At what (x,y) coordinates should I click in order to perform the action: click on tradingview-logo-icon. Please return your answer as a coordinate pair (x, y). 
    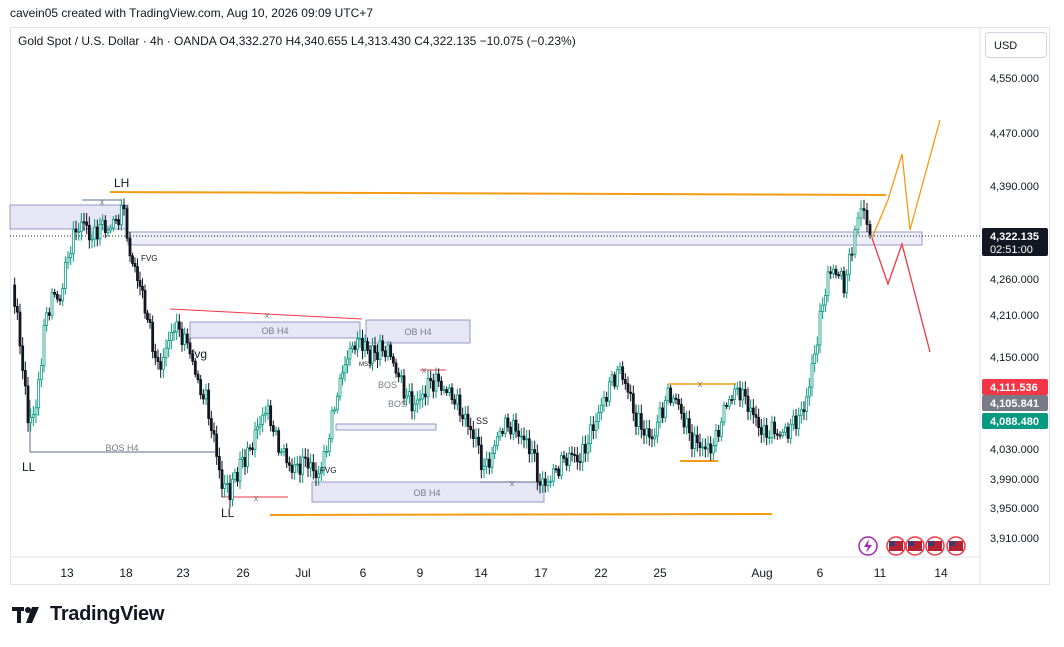
    Looking at the image, I should click on (25, 614).